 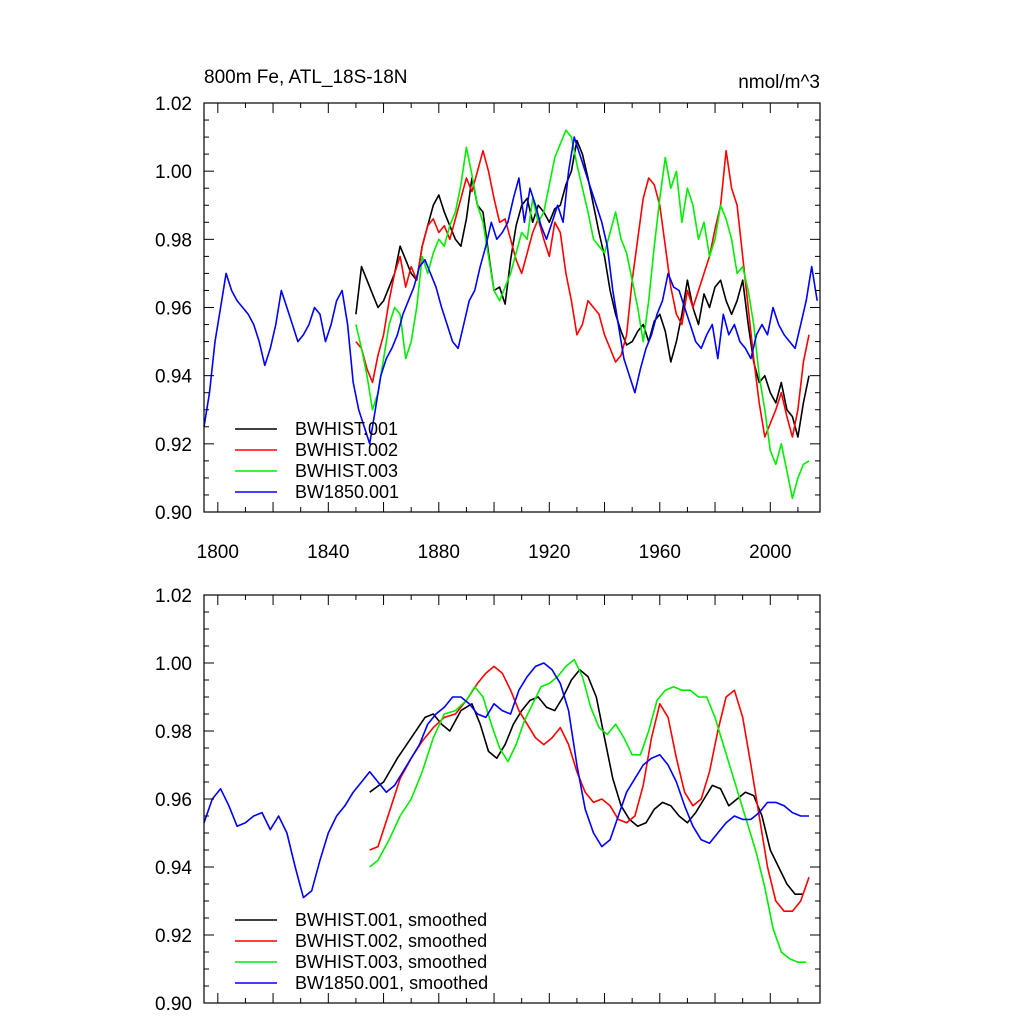 What do you see at coordinates (391, 962) in the screenshot?
I see `legend-label-3: BWHIST.003, smoothed` at bounding box center [391, 962].